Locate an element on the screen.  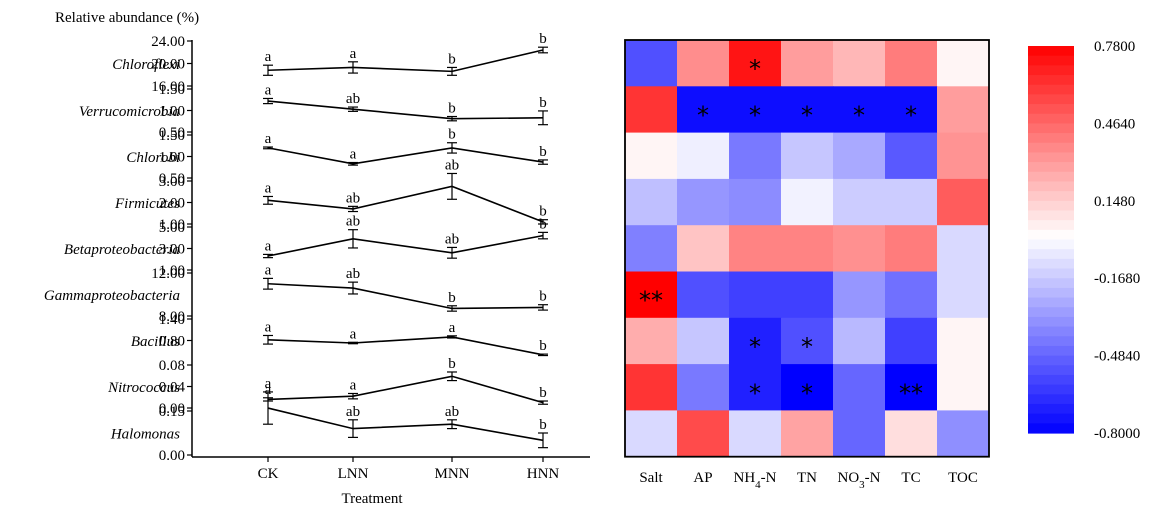
colorbar-tick-label: -0.8000 is located at coordinates (1117, 434).